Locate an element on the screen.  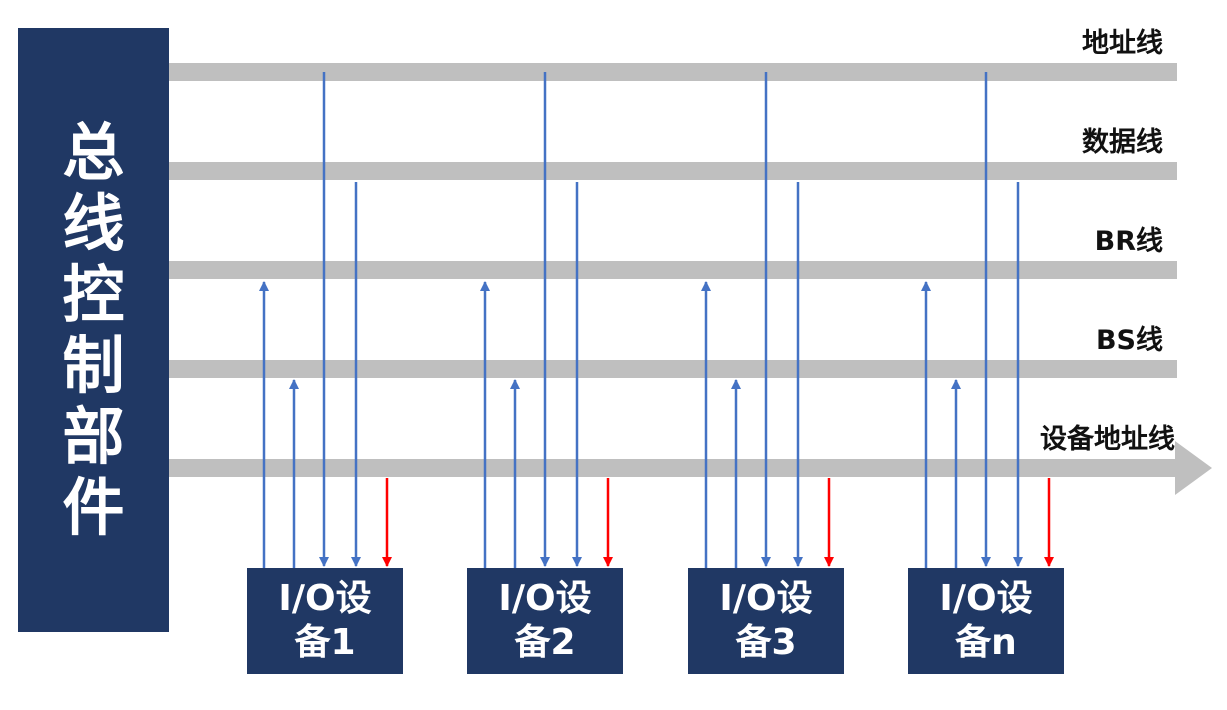
br-line is located at coordinates (673, 270).